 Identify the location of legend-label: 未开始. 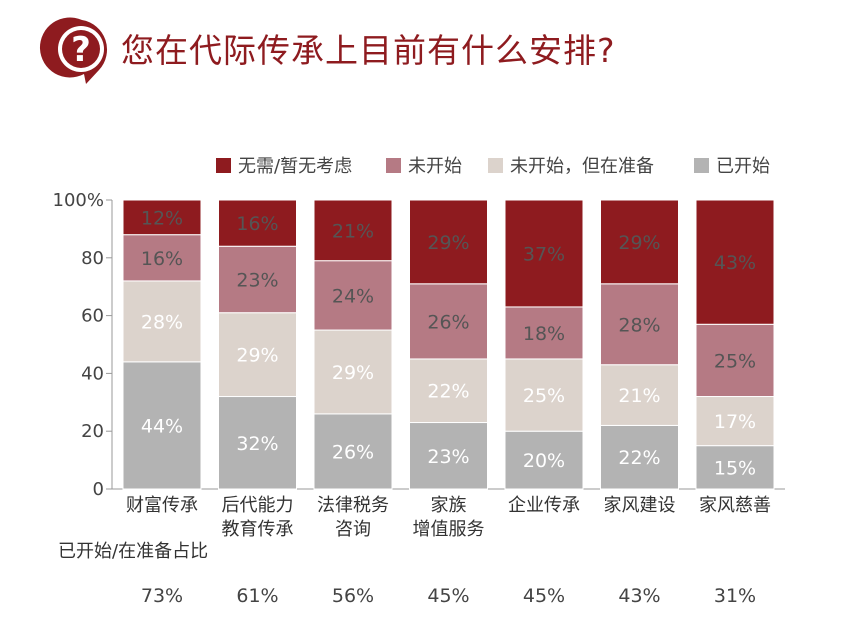
(435, 166).